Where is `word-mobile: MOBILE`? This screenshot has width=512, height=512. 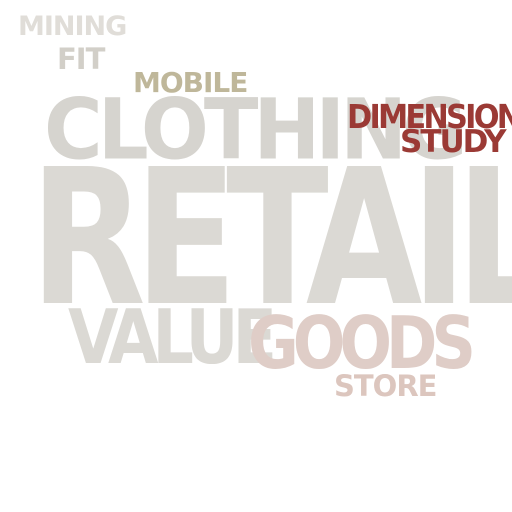 word-mobile: MOBILE is located at coordinates (190, 82).